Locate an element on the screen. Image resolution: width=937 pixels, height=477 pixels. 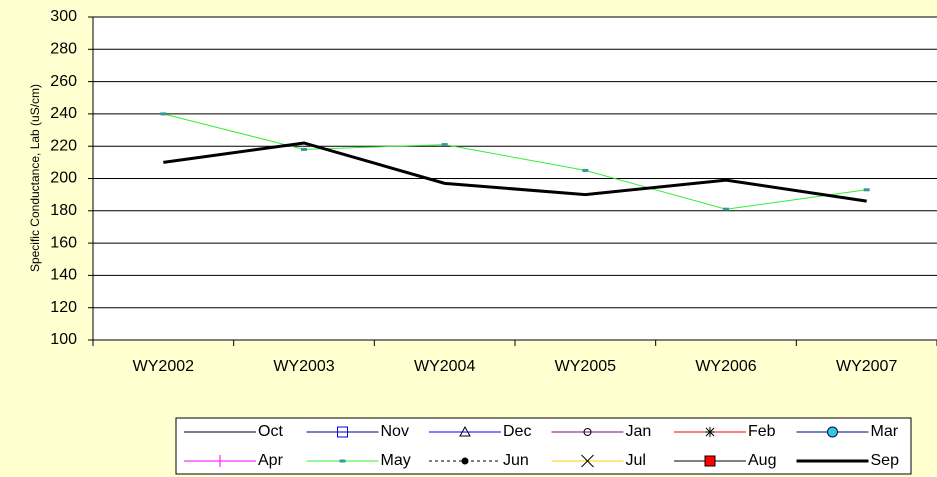
legend-label: Jan is located at coordinates (639, 431).